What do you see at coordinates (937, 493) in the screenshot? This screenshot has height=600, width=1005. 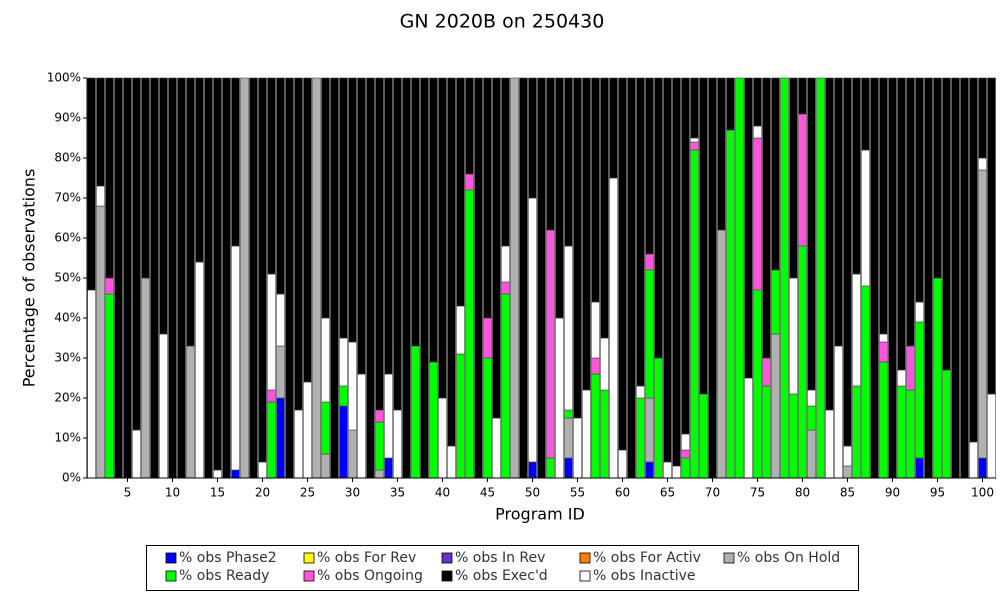 I see `x-tick-label: 95` at bounding box center [937, 493].